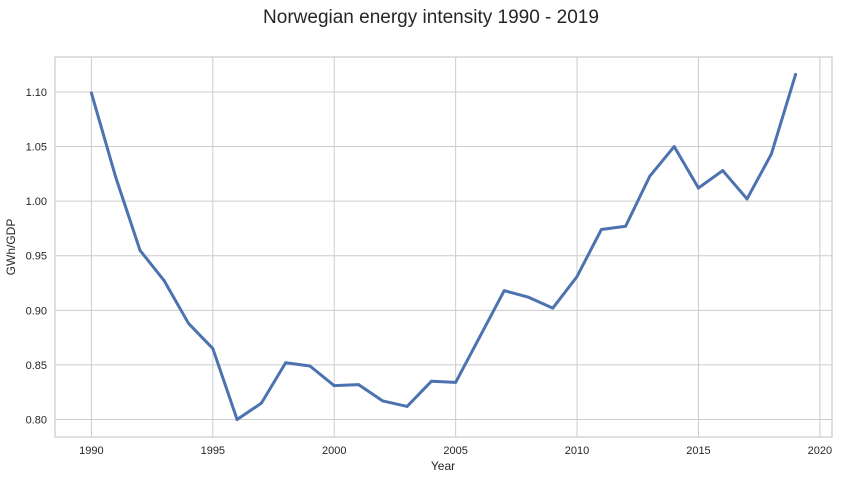 This screenshot has width=841, height=478. What do you see at coordinates (36, 311) in the screenshot?
I see `y-tick-label: 0.90` at bounding box center [36, 311].